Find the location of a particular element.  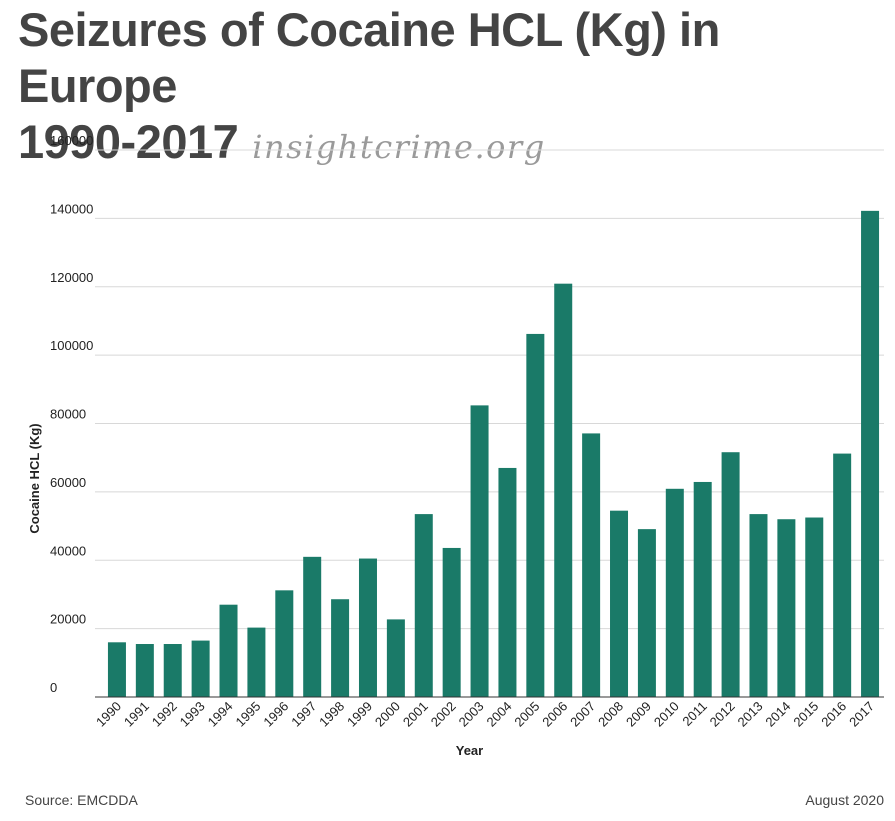

bar-1994 is located at coordinates (228, 650).